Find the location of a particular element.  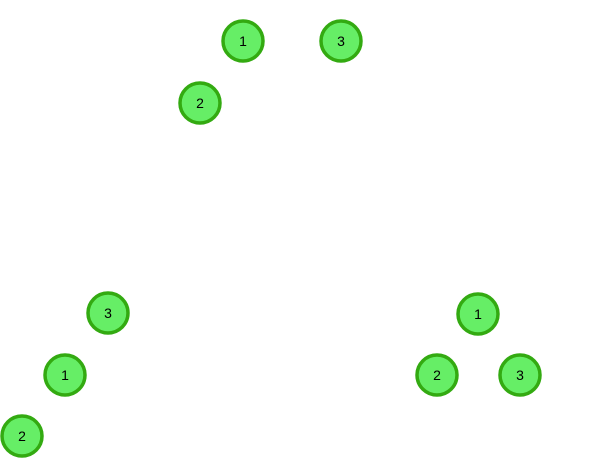

tree-top: 1 3 2 is located at coordinates (270, 72).